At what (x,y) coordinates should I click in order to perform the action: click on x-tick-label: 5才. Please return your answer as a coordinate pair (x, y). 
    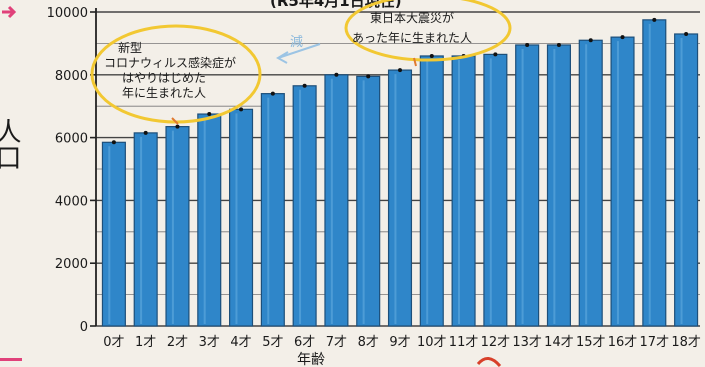
    Looking at the image, I should click on (272, 342).